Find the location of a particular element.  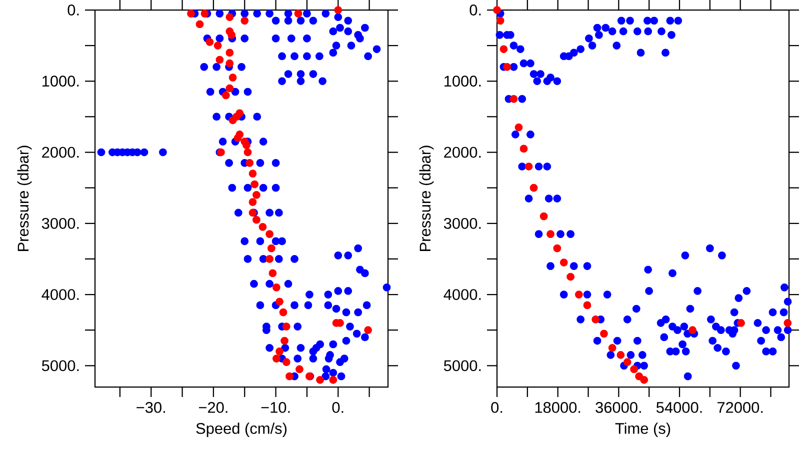

x-tick-label: 18000. is located at coordinates (557, 407).